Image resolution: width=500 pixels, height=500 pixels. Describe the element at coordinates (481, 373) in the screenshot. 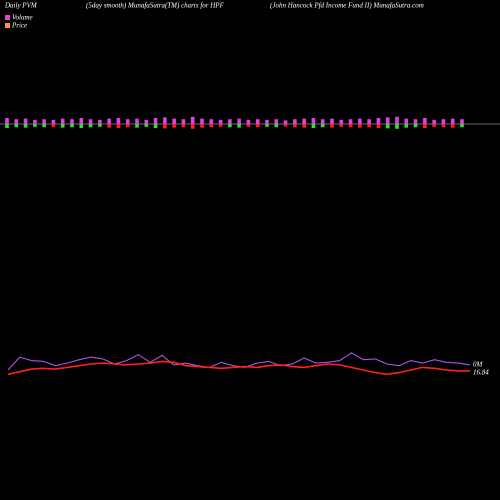

I see `price-axis-label: 16.84` at that location.